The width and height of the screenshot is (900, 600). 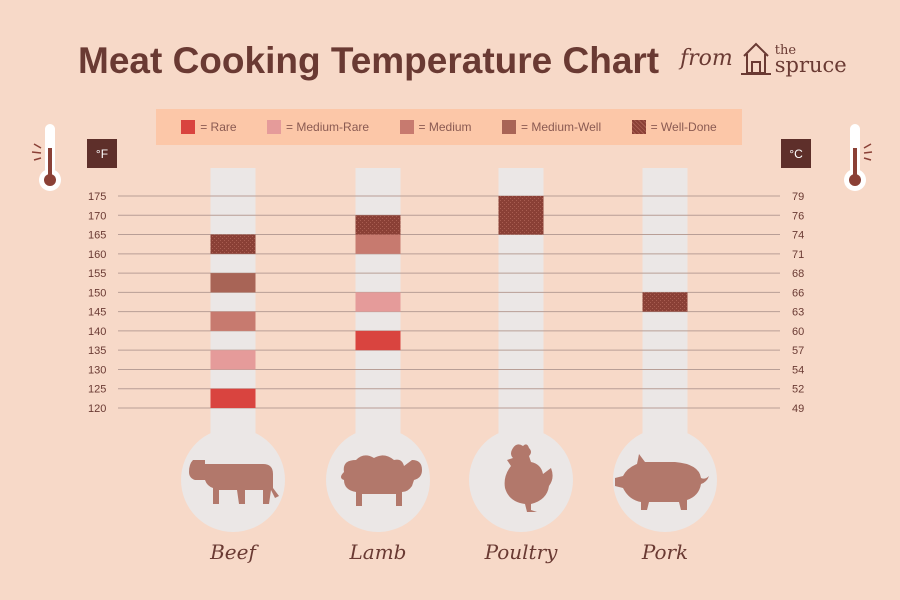 I want to click on meat-label-lamb: Lamb, so click(x=378, y=552).